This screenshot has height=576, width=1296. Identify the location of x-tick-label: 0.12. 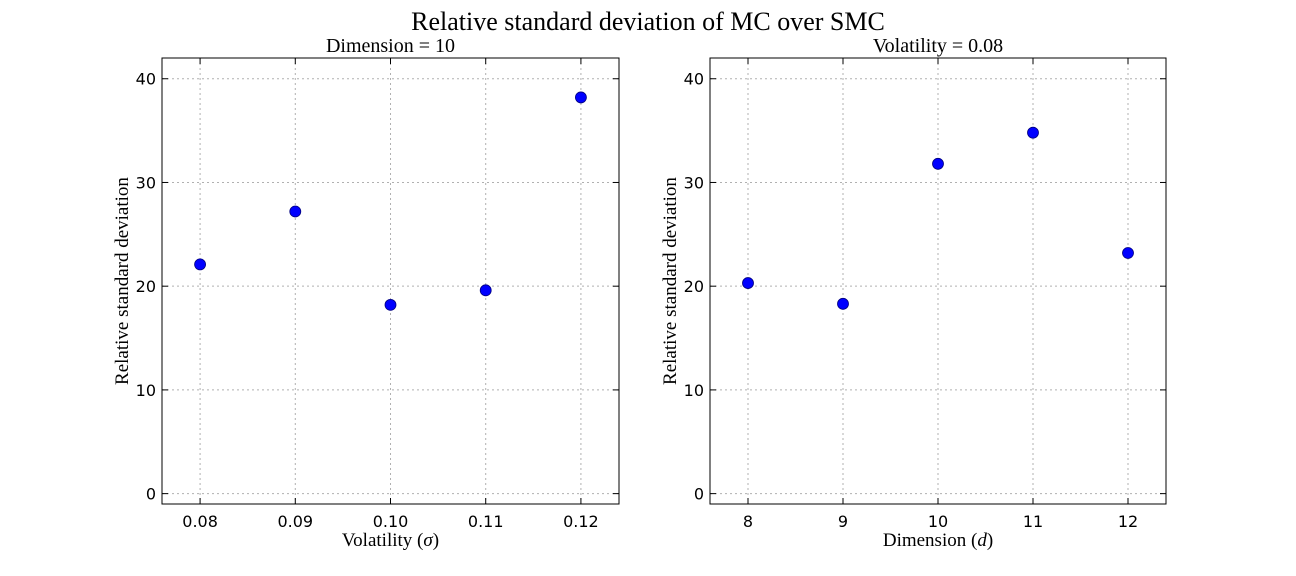
(581, 521).